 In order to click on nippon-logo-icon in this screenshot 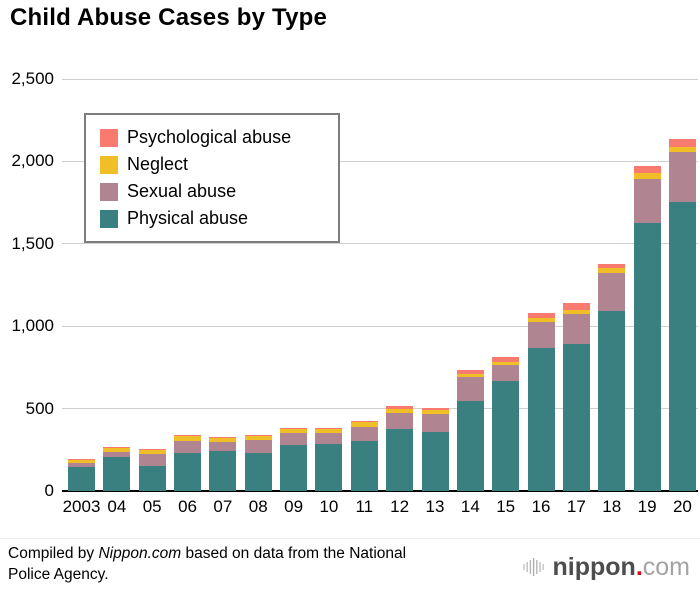, I will do `click(533, 567)`.